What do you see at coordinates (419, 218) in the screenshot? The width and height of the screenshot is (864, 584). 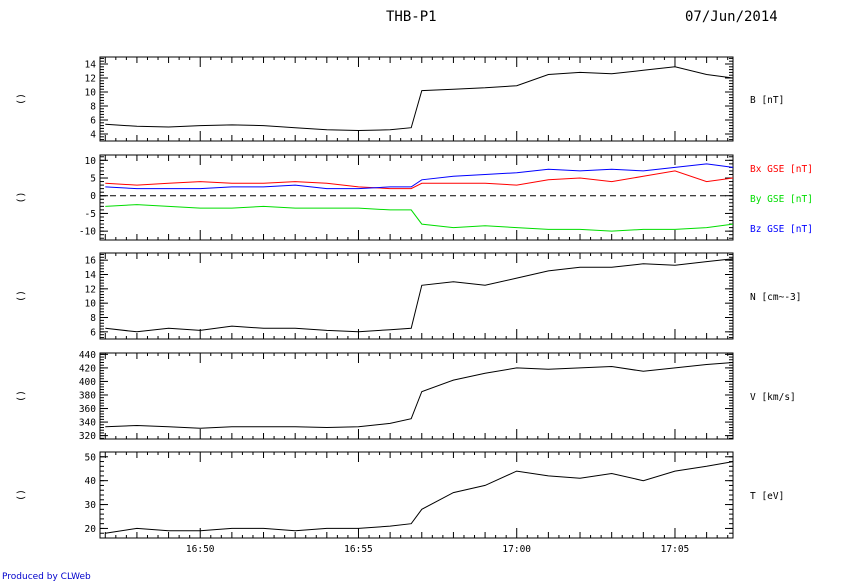 I see `series-line-by-gse-nt-` at bounding box center [419, 218].